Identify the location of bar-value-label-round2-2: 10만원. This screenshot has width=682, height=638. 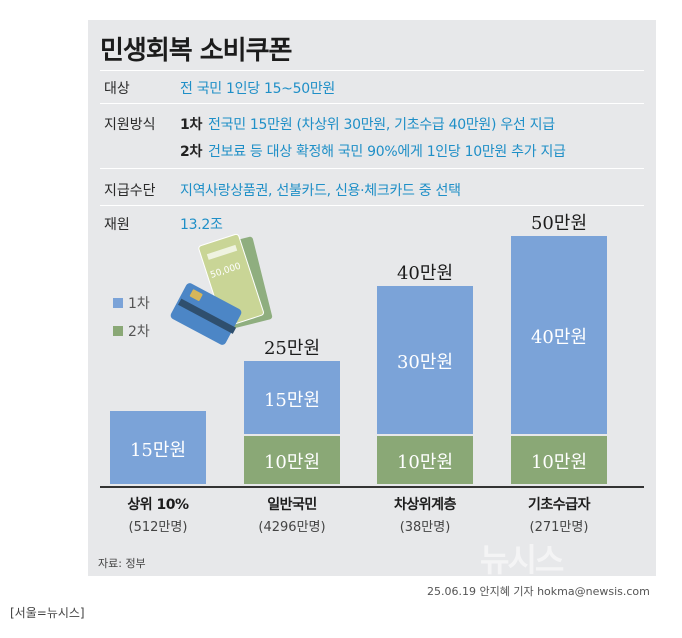
(425, 462).